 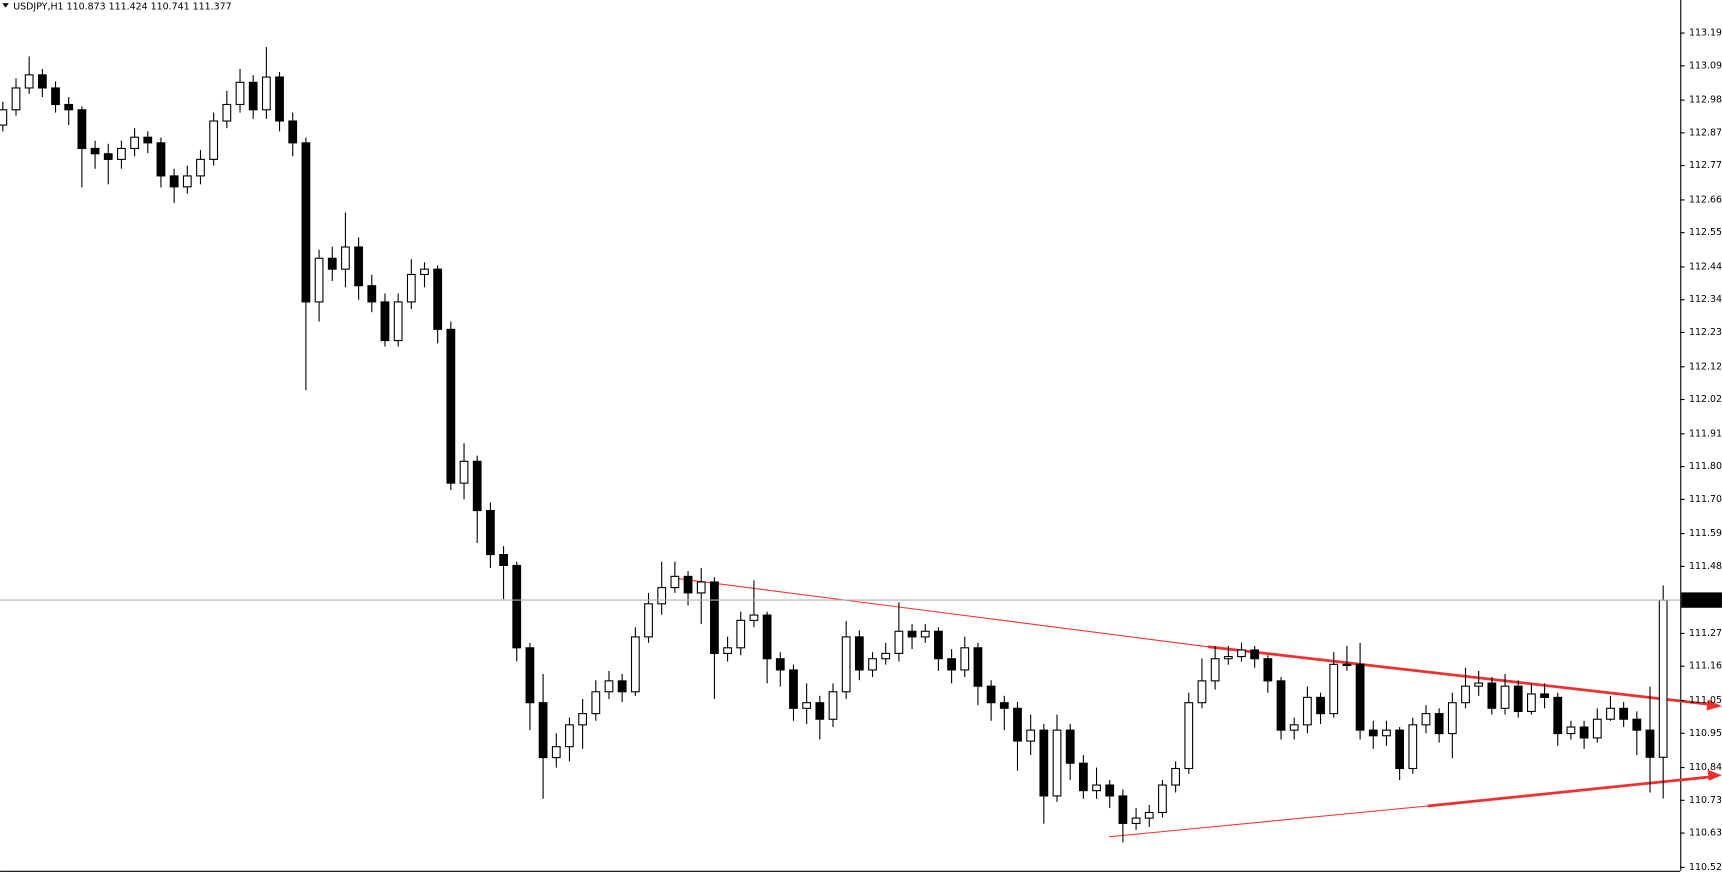 I want to click on y-tick-label: 111.485, so click(x=1705, y=566).